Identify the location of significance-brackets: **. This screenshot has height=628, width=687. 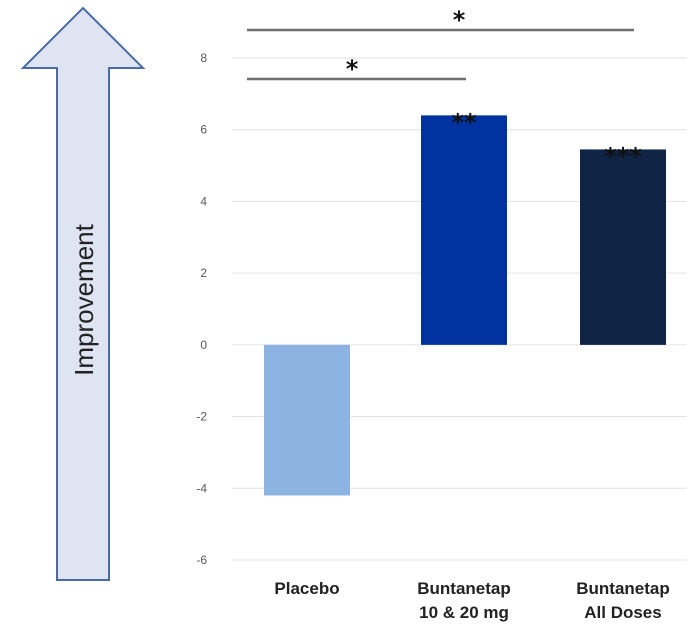
(440, 44).